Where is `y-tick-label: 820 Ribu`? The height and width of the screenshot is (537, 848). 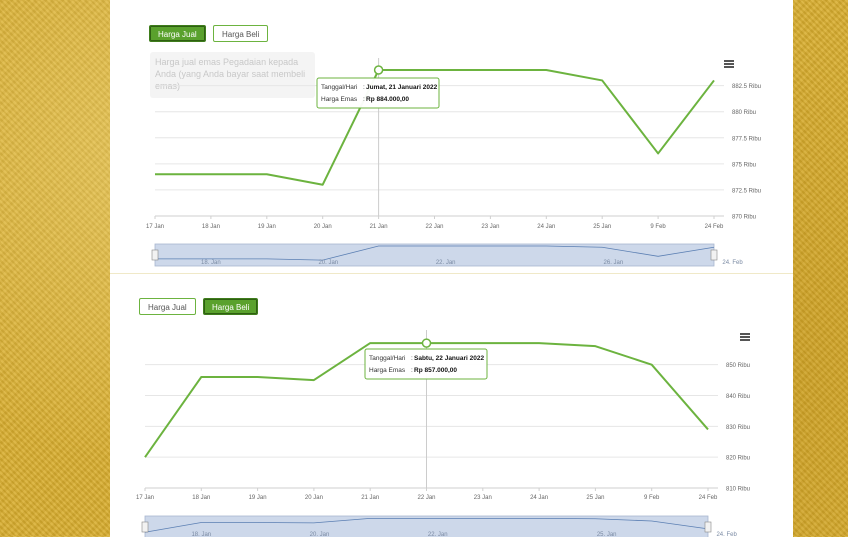 y-tick-label: 820 Ribu is located at coordinates (738, 459).